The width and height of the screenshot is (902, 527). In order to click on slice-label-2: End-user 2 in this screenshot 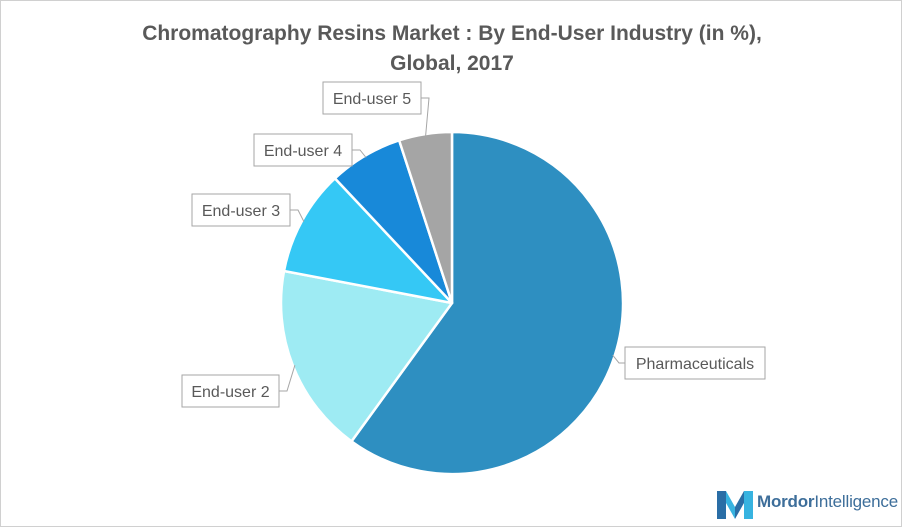, I will do `click(230, 392)`.